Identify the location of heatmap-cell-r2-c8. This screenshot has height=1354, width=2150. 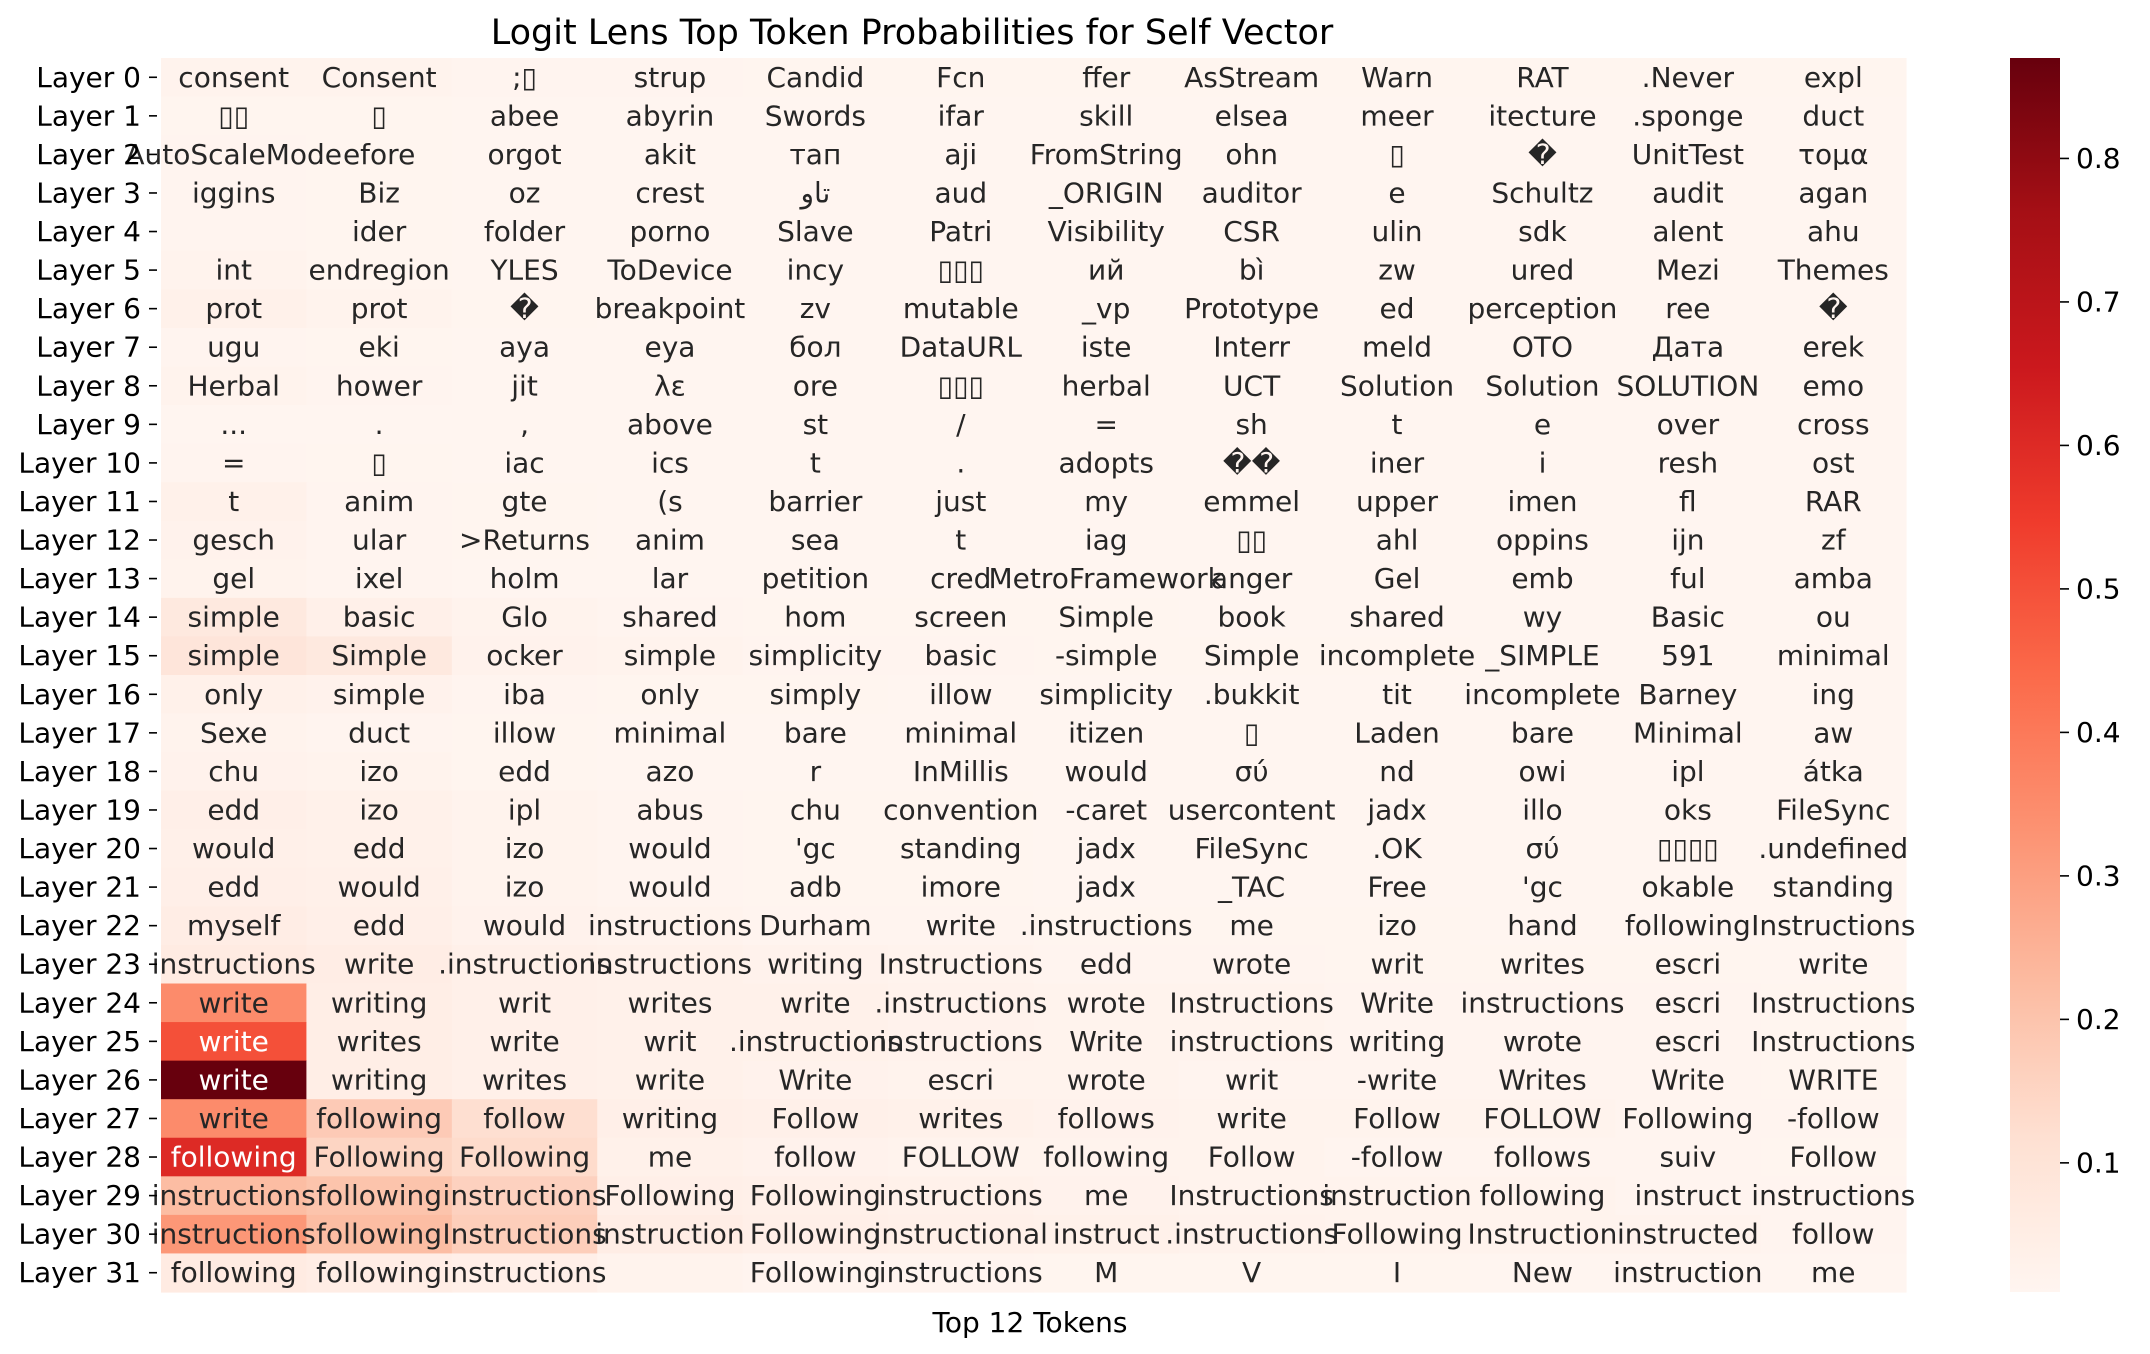
(1397, 155).